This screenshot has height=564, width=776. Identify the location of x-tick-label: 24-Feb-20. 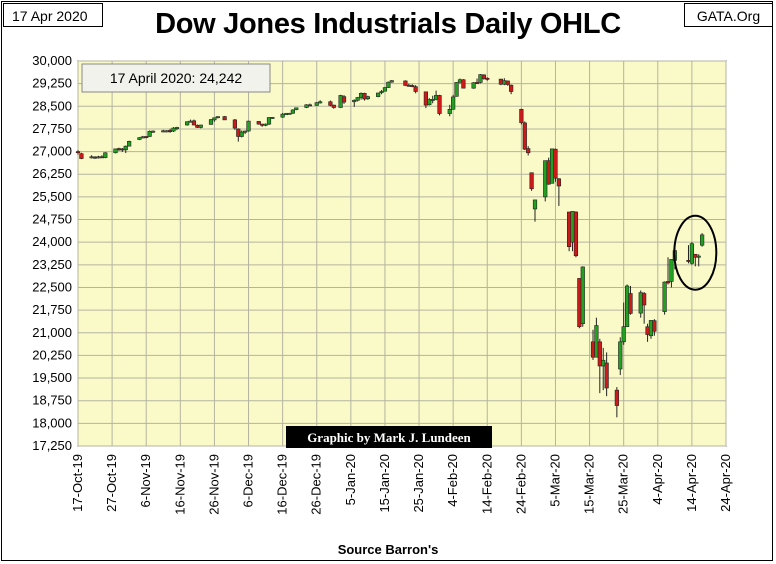
(520, 484).